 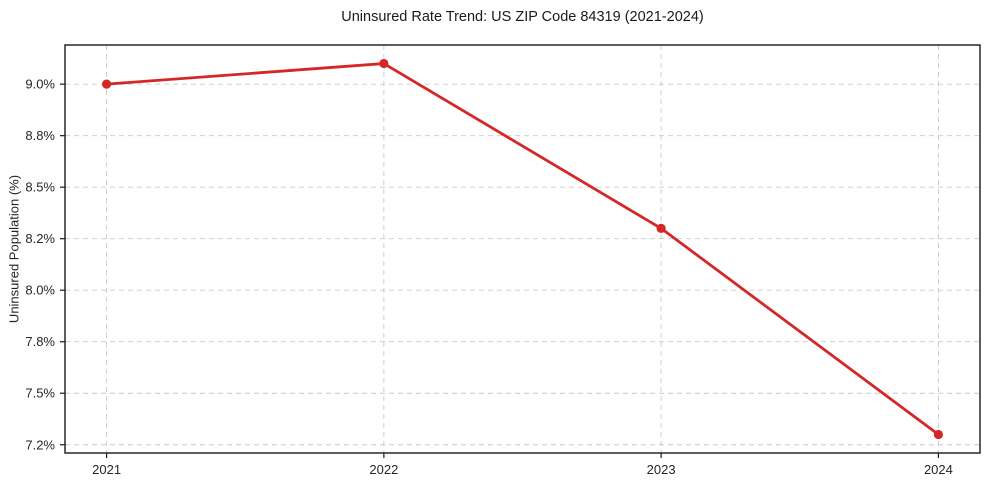 I want to click on x-tick-label: 2022, so click(x=383, y=469).